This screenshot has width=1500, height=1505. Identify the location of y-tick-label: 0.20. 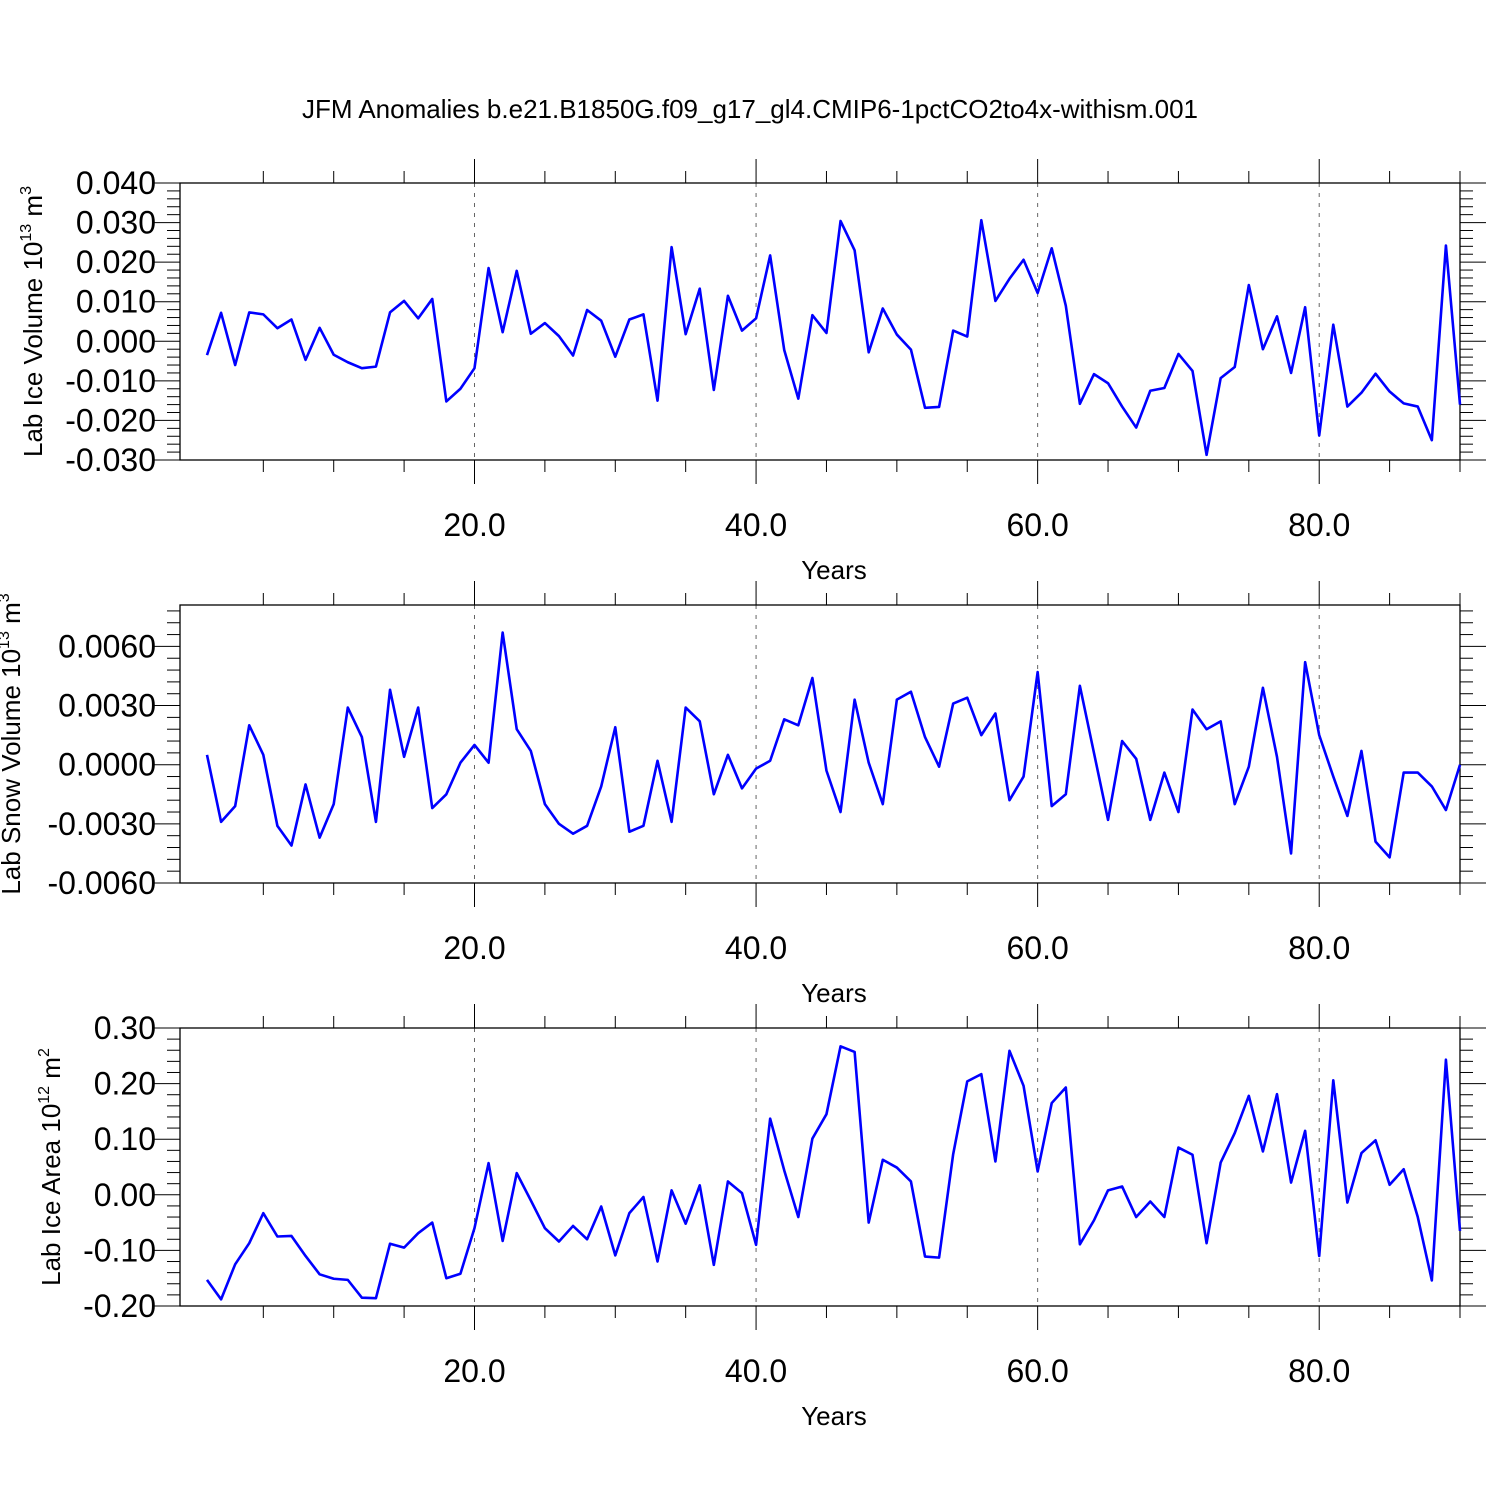
(125, 1084).